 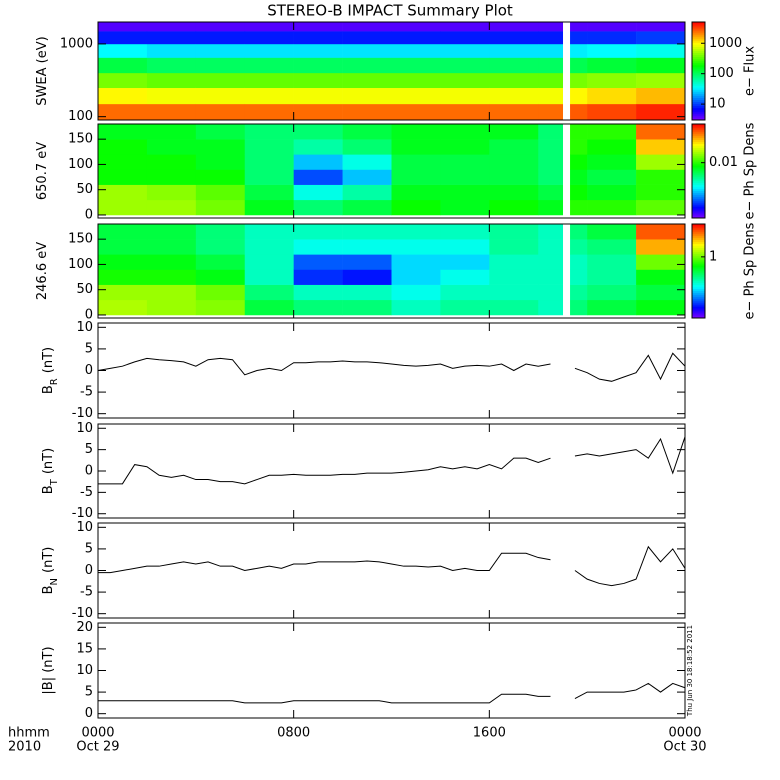 What do you see at coordinates (48, 560) in the screenshot?
I see `y-axis-label-unit: (nT)` at bounding box center [48, 560].